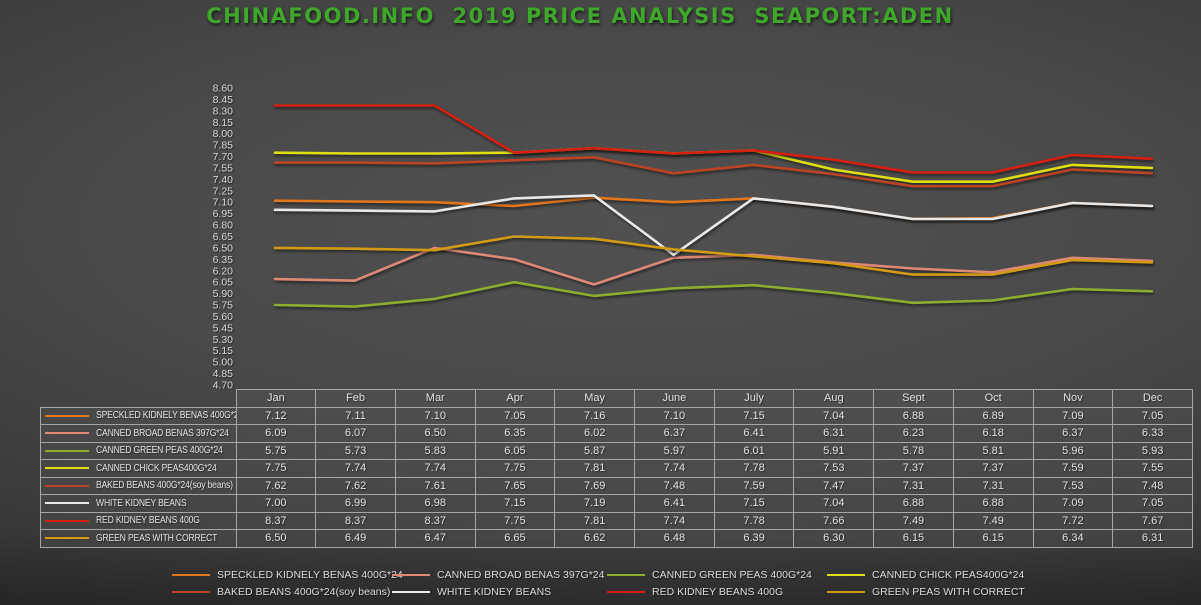 This screenshot has width=1201, height=605. Describe the element at coordinates (355, 415) in the screenshot. I see `price-cell: 7.11` at that location.